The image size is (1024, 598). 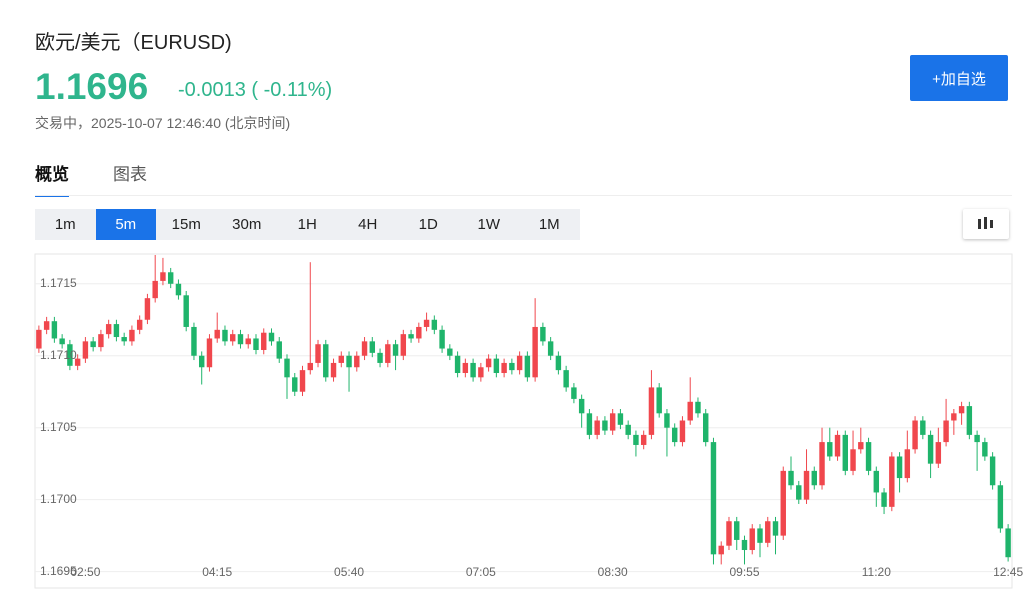 I want to click on x-tick-label: 04:15, so click(x=217, y=572).